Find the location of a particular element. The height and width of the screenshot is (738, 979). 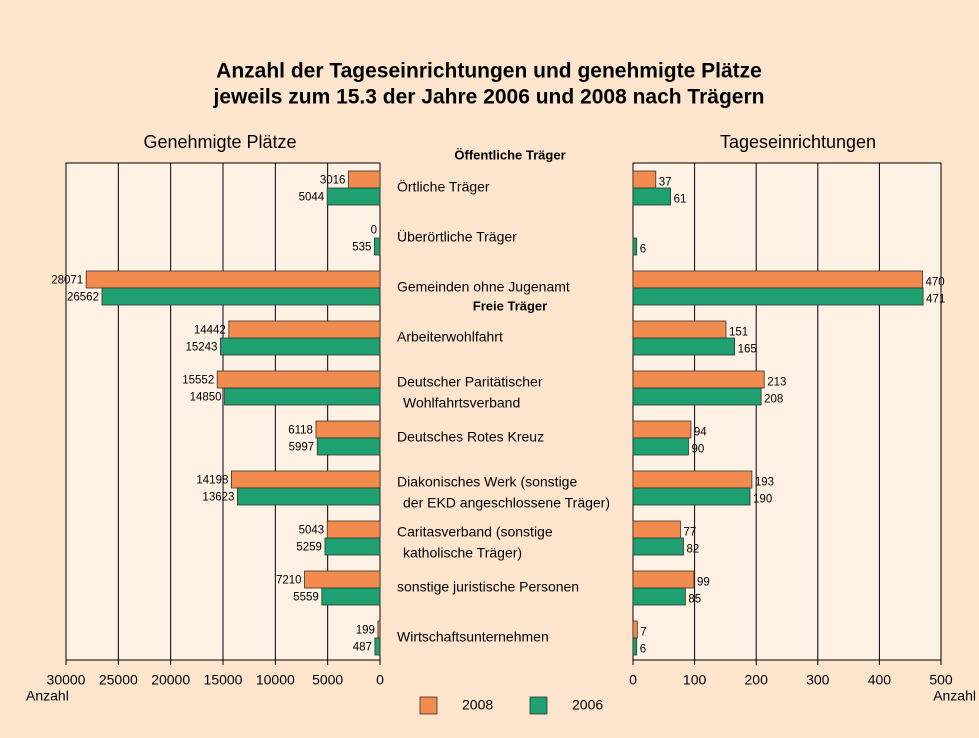

value-label: 151 is located at coordinates (738, 333).